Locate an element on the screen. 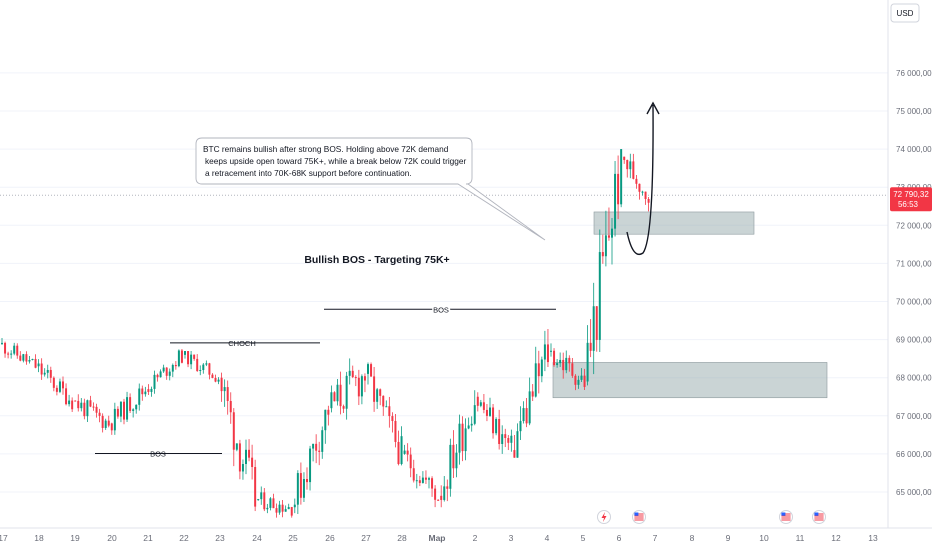 The image size is (932, 555). currency-button: USD is located at coordinates (905, 13).